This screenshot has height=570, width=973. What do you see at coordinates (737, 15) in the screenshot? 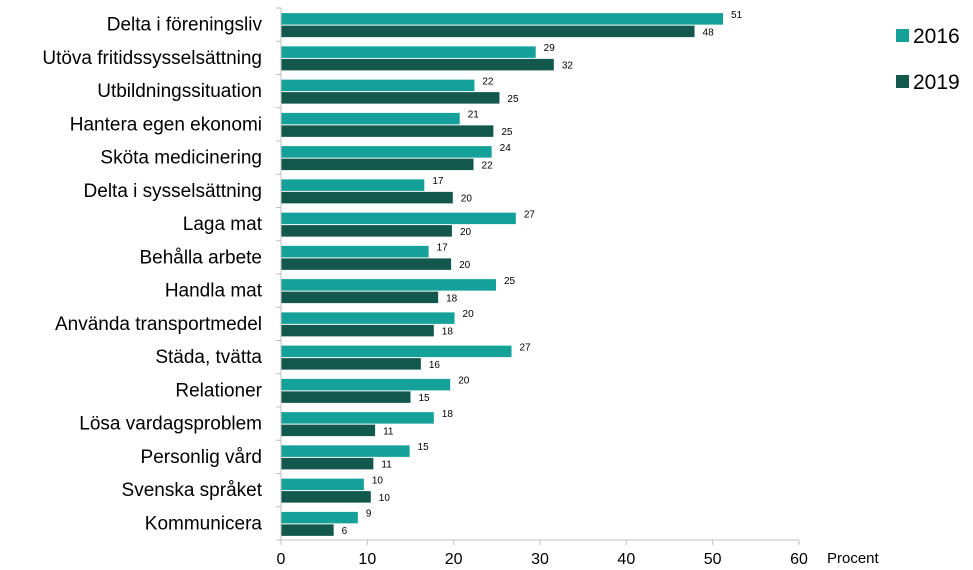
I see `data-label: 51` at bounding box center [737, 15].